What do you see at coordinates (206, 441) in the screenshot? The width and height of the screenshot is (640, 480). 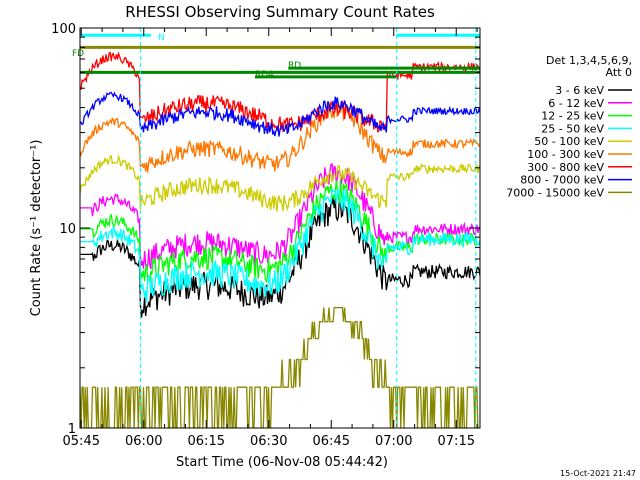 I see `x-tick-label-2: 06:15` at bounding box center [206, 441].